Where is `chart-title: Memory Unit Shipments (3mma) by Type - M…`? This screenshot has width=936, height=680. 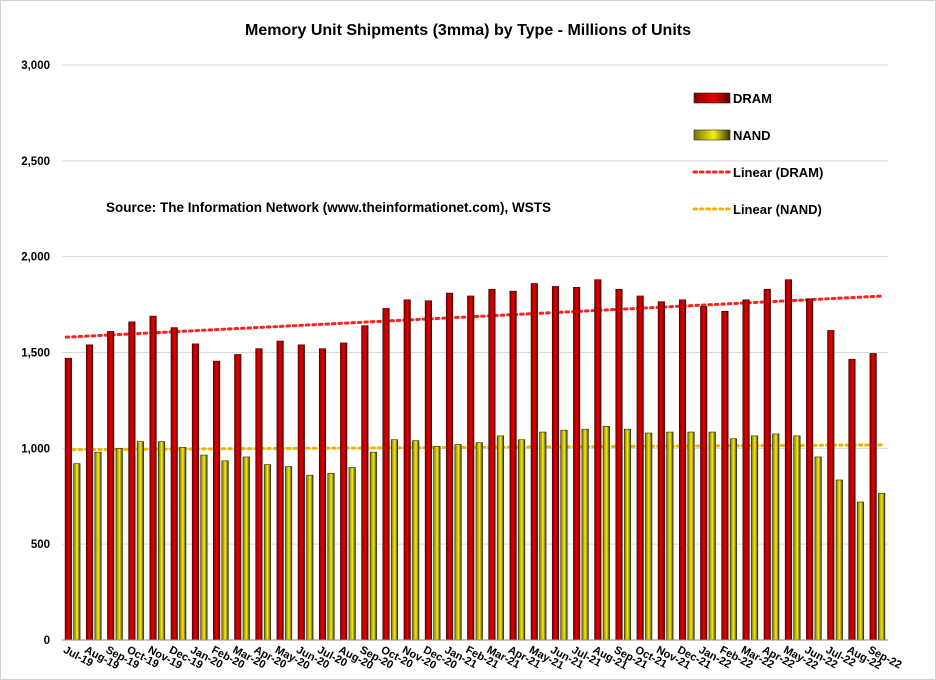
chart-title: Memory Unit Shipments (3mma) by Type - M… is located at coordinates (468, 30).